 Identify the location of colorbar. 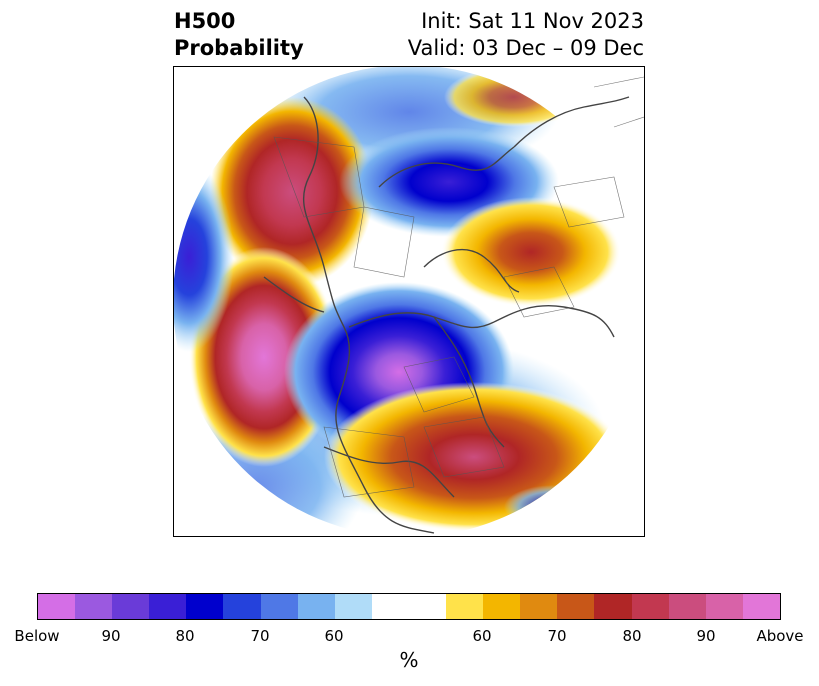
(409, 606).